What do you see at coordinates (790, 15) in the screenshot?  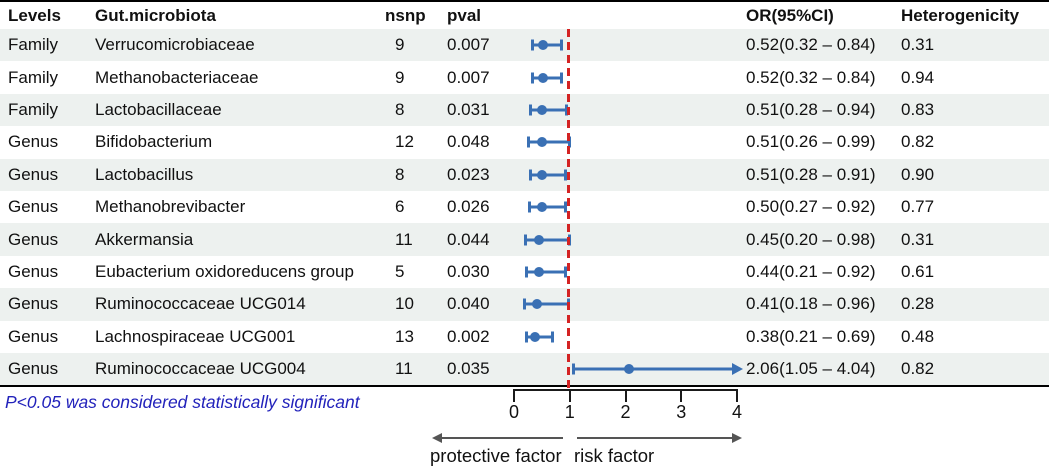 I see `col-header-or-ci: OR(95%CI)` at bounding box center [790, 15].